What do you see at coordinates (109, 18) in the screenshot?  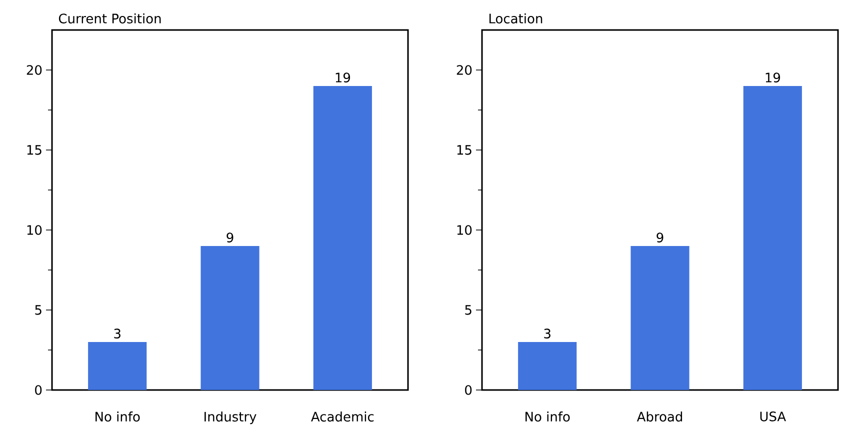 I see `chart-title: Current Position` at bounding box center [109, 18].